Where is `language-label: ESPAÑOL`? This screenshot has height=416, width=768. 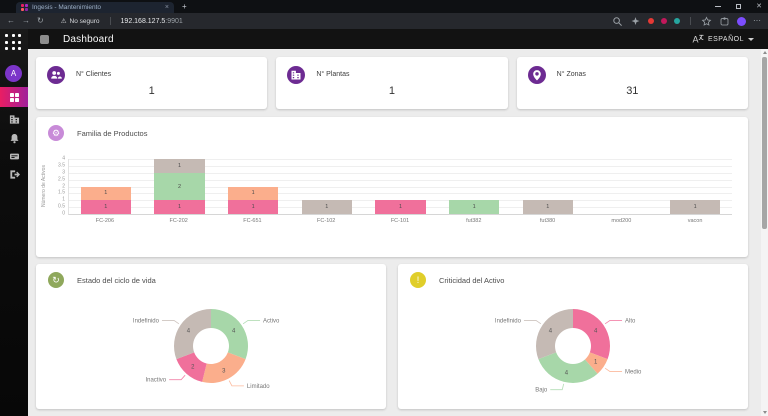 language-label: ESPAÑOL is located at coordinates (725, 39).